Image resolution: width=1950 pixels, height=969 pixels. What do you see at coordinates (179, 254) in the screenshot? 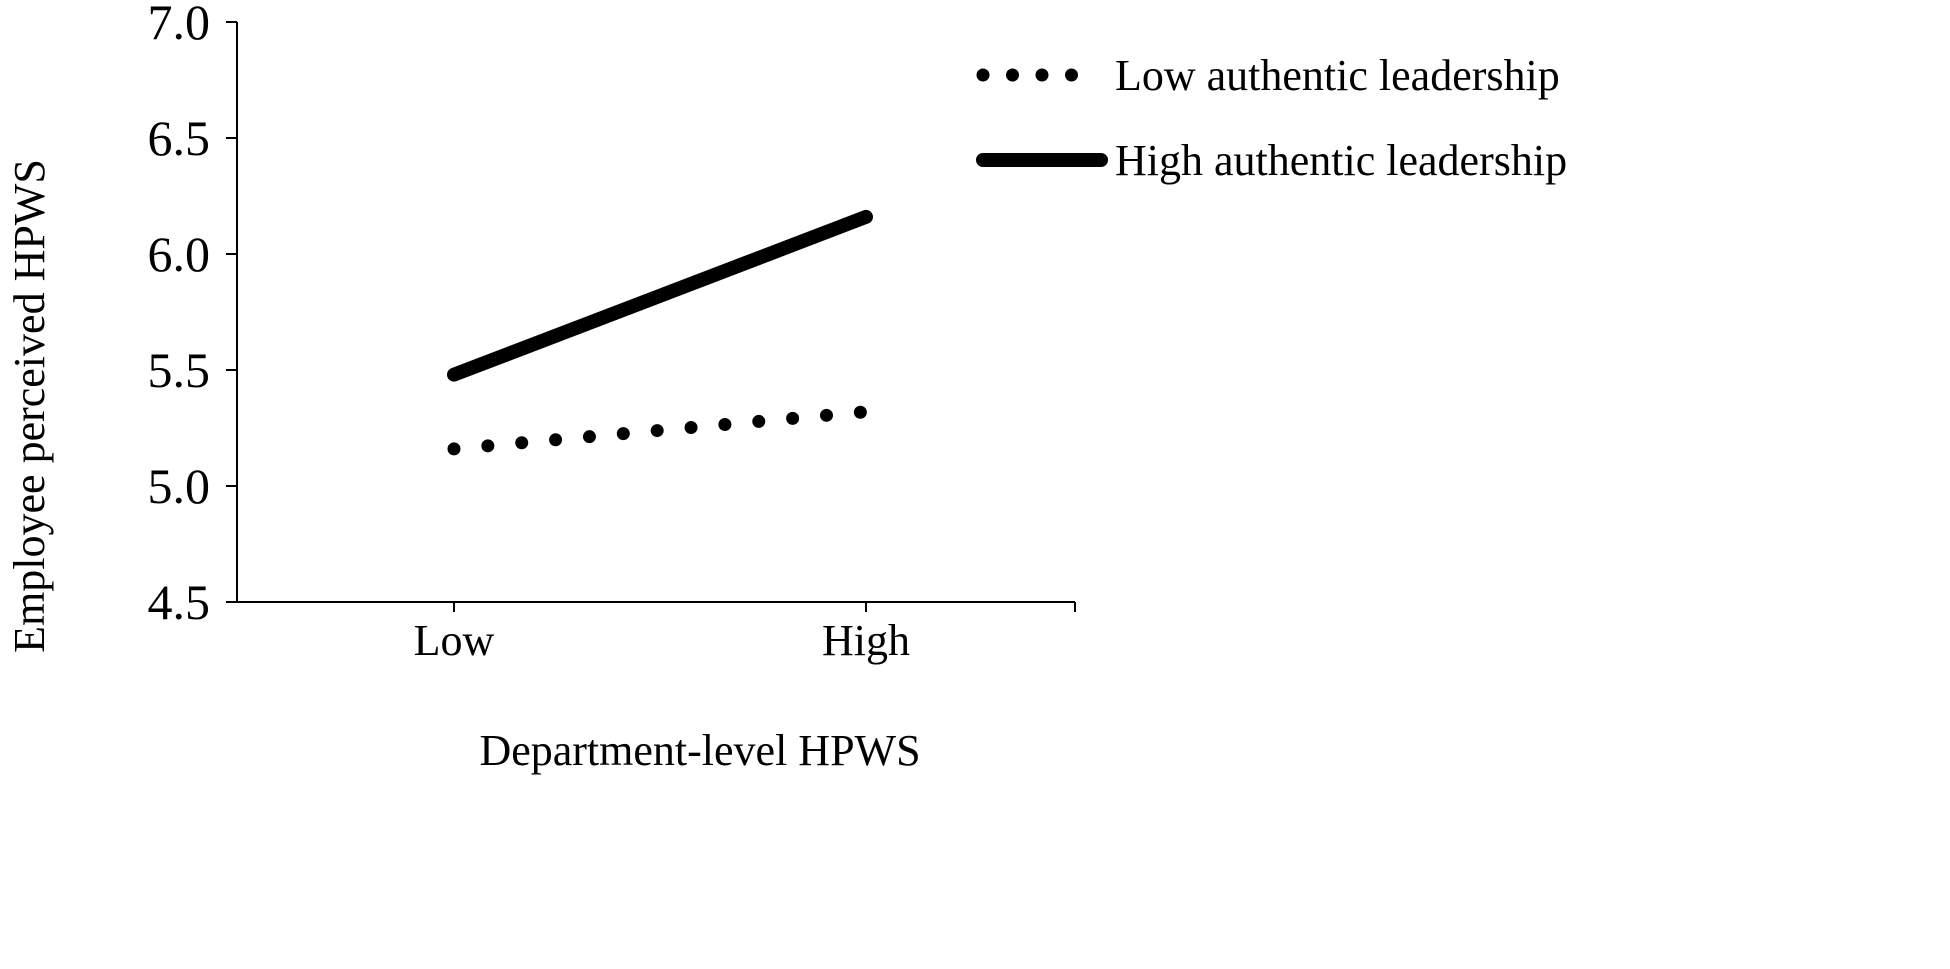
I see `y-tick-label: 6.0` at bounding box center [179, 254].